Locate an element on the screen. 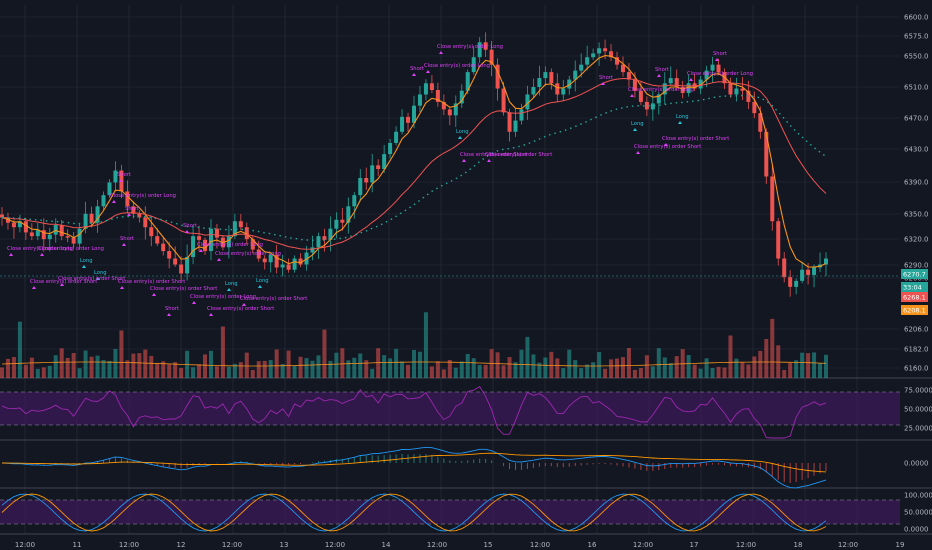 Image resolution: width=932 pixels, height=550 pixels. time-tick-label: 17 is located at coordinates (694, 545).